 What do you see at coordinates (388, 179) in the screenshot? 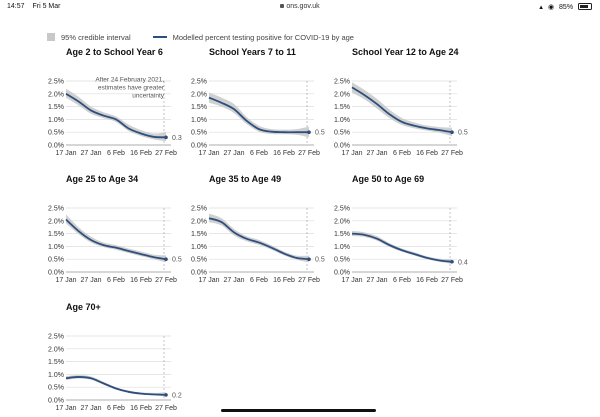
I see `chart-title: Age 50 to Age 69` at bounding box center [388, 179].